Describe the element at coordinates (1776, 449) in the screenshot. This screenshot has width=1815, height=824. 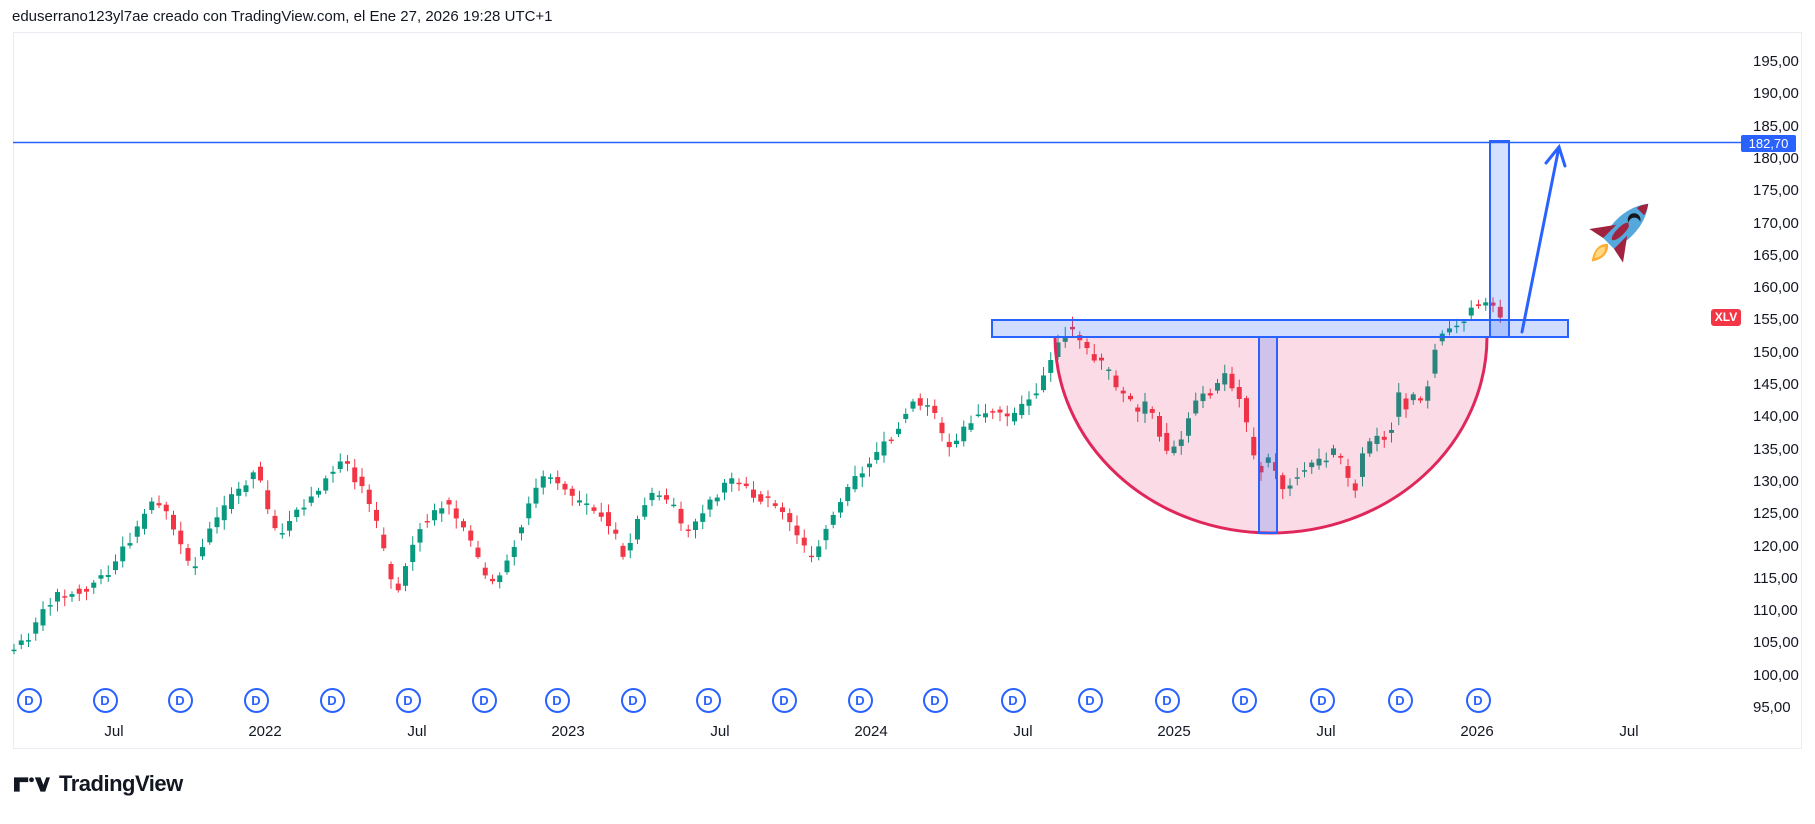
I see `price-tick-label: 135,00` at that location.